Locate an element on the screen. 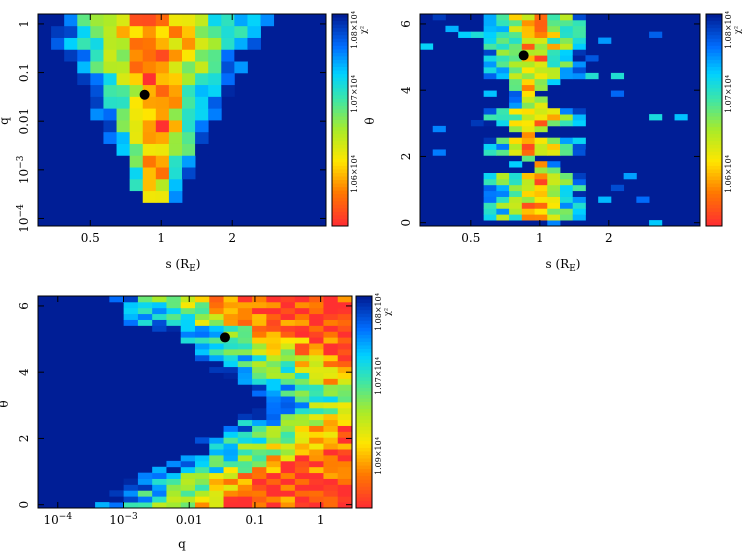  colorbar-tick-label: 1.07×10⁴ is located at coordinates (378, 376).